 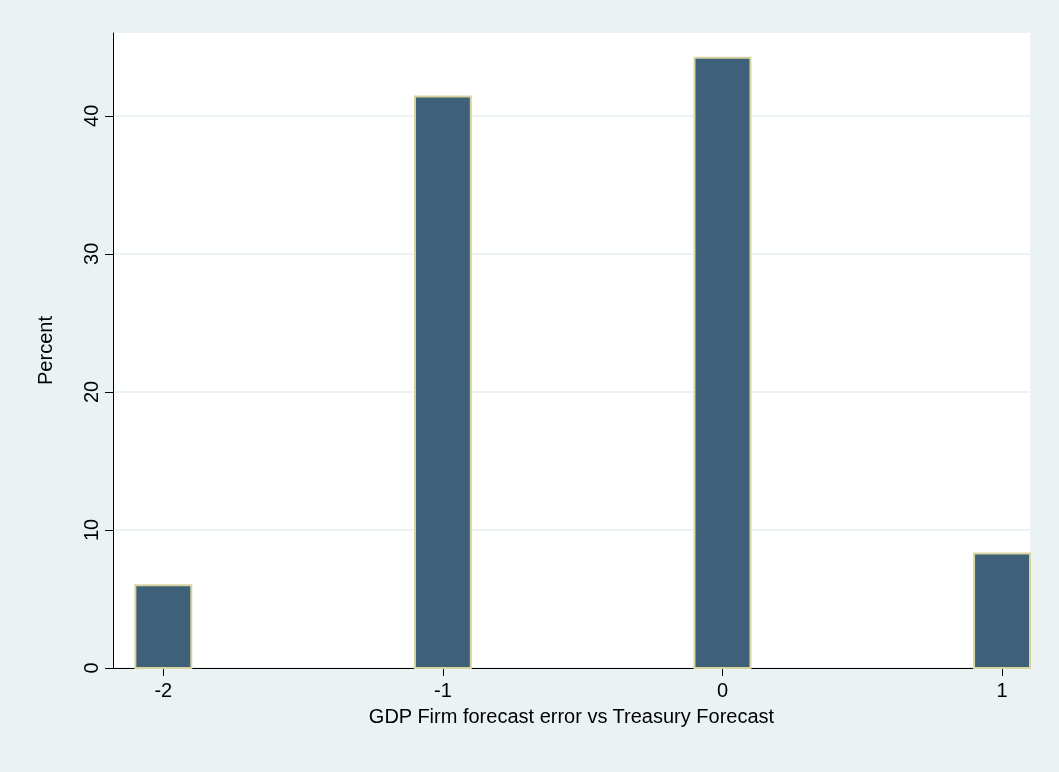 What do you see at coordinates (1002, 690) in the screenshot?
I see `x-tick-label: 1` at bounding box center [1002, 690].